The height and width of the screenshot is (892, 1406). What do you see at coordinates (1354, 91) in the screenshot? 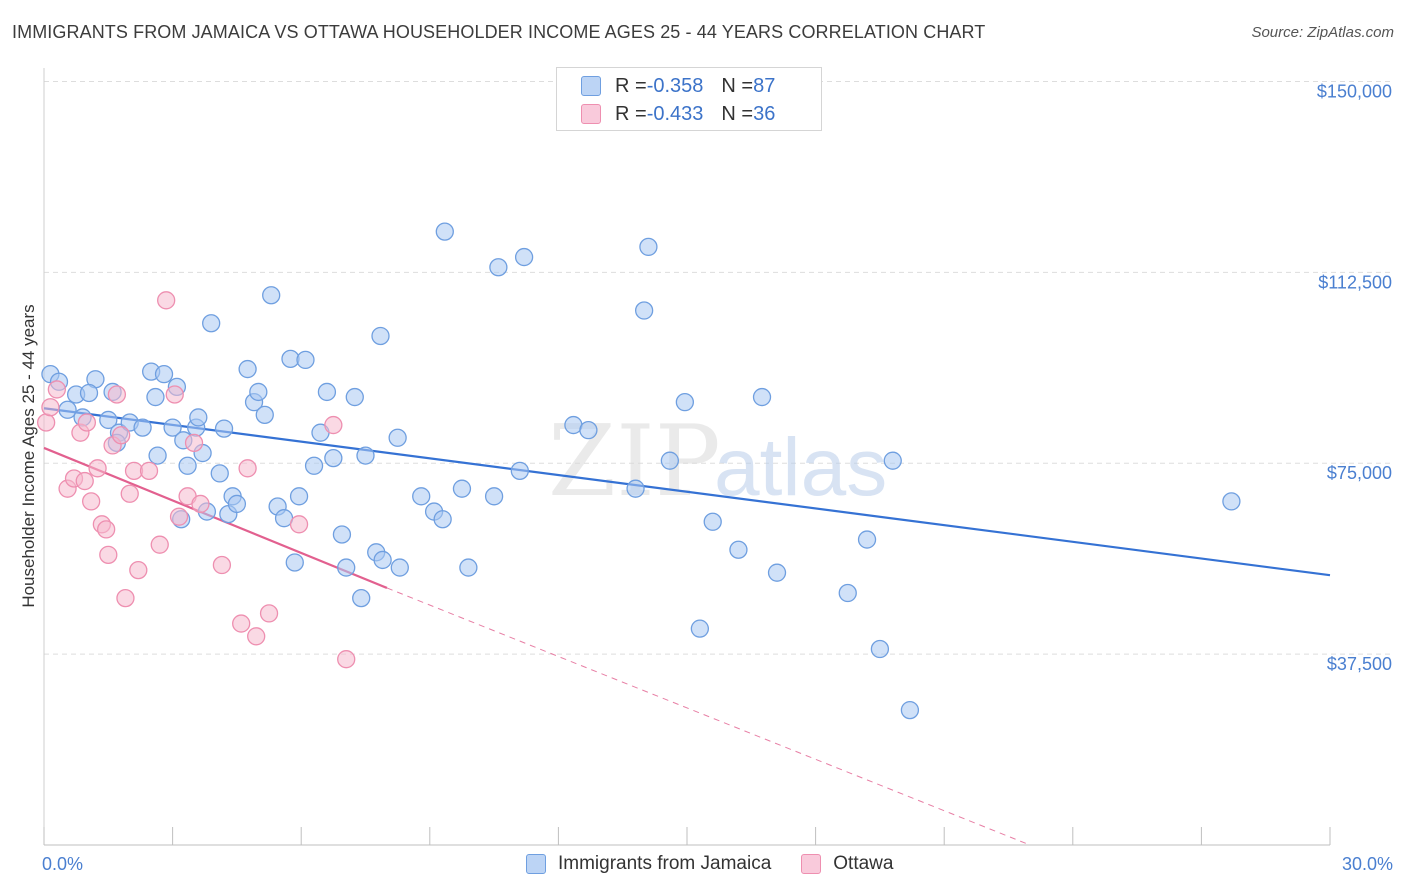
I see `y-tick-label: $150,000` at bounding box center [1354, 91].